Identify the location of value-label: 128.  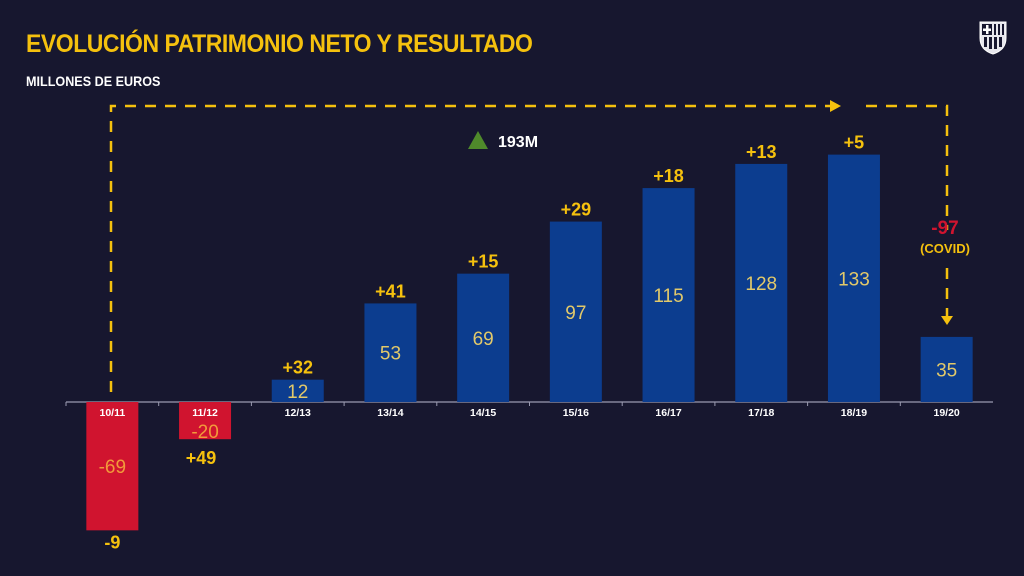
(761, 284).